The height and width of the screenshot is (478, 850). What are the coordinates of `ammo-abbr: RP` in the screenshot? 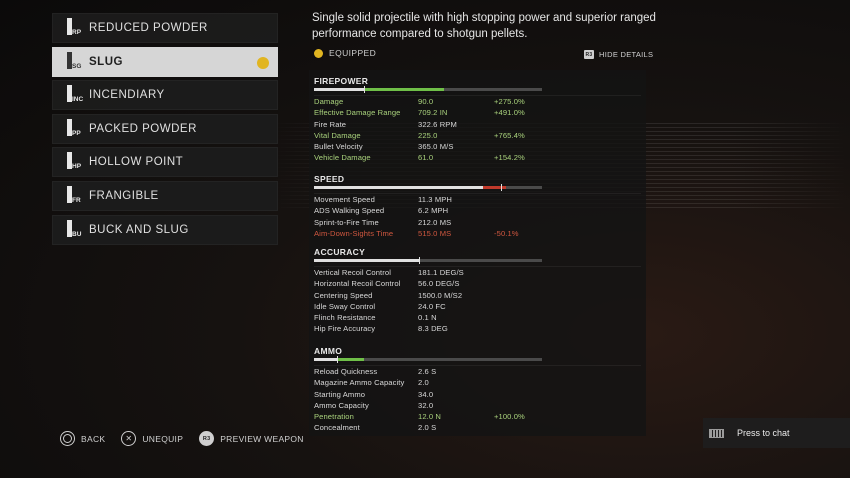 It's located at (77, 32).